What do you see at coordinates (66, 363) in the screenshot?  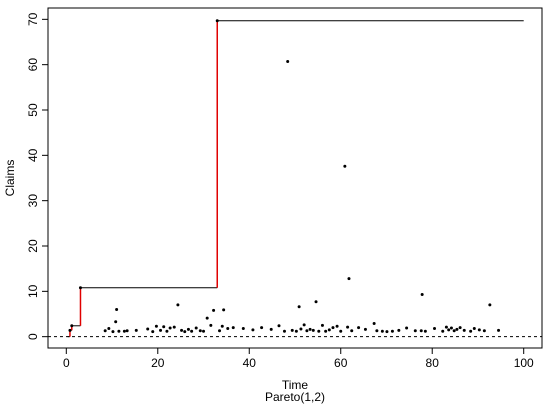 I see `x-tick-label: 0` at bounding box center [66, 363].